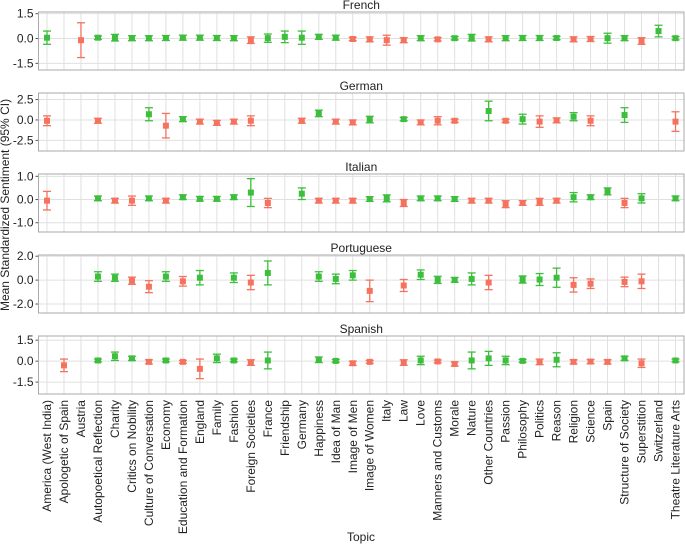 This screenshot has height=546, width=685. Describe the element at coordinates (370, 445) in the screenshot. I see `x-tick-label: Image of Women` at that location.